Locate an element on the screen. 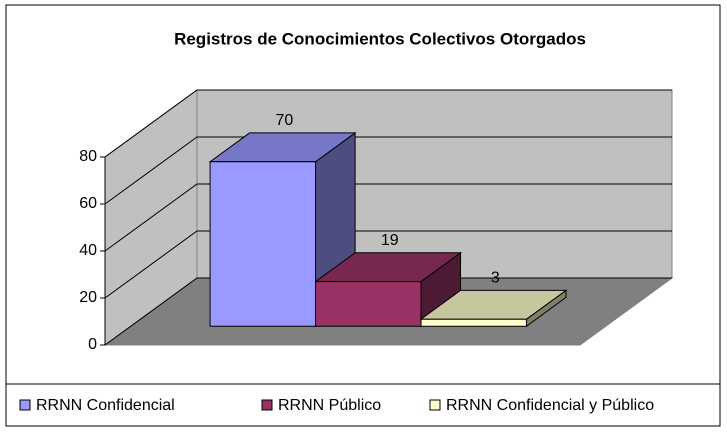  y-tick-label: 40 is located at coordinates (88, 250).